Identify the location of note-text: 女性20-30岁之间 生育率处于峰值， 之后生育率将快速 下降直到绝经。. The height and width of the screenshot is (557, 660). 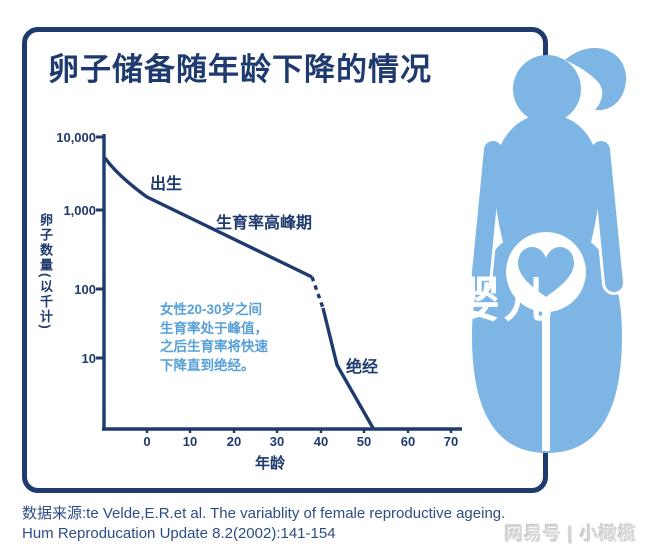
(214, 338).